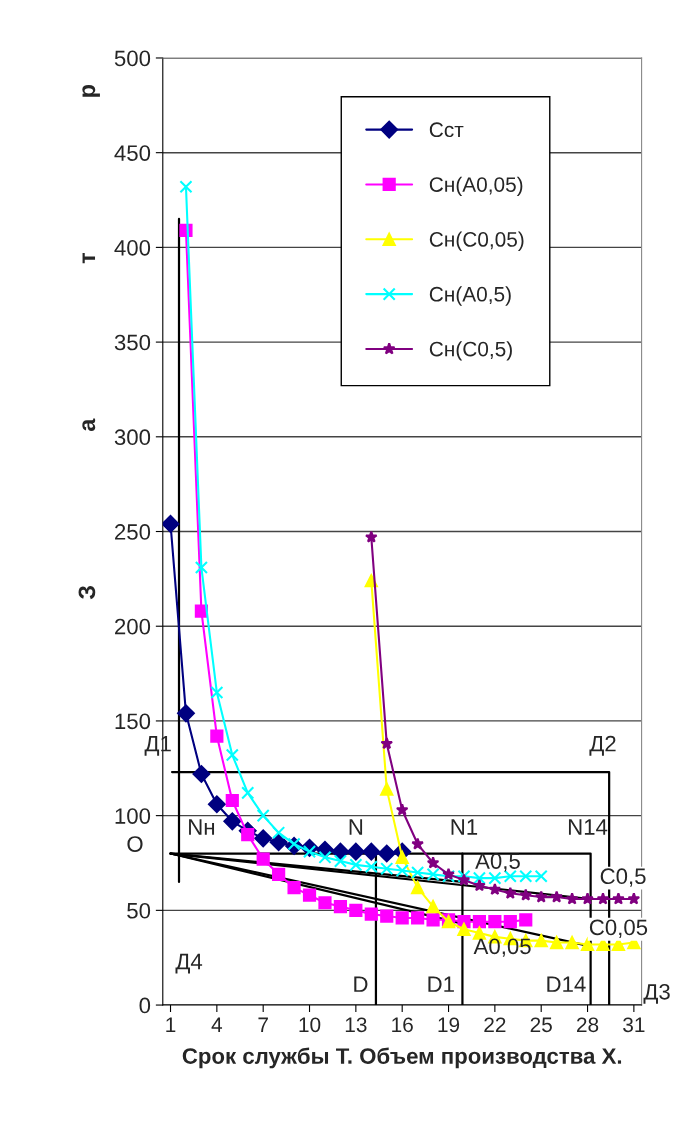 This screenshot has height=1139, width=684. Describe the element at coordinates (588, 1025) in the screenshot. I see `x-tick-label: 28` at that location.